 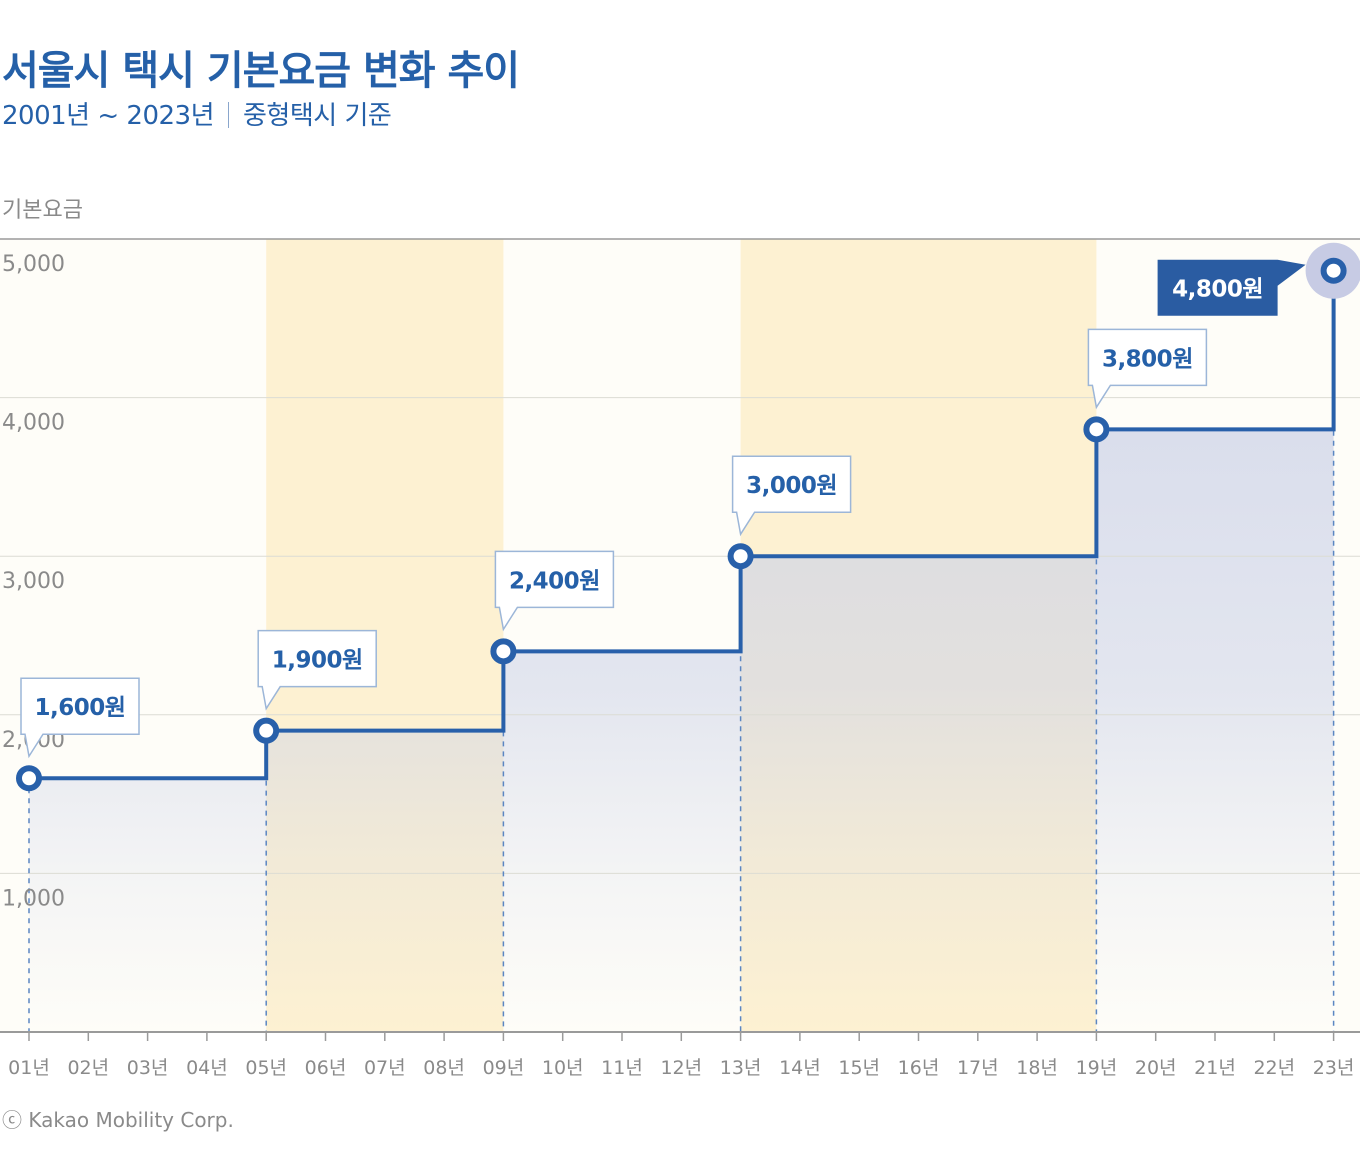 I want to click on x-tick-label-11: 11년, so click(x=622, y=1068).